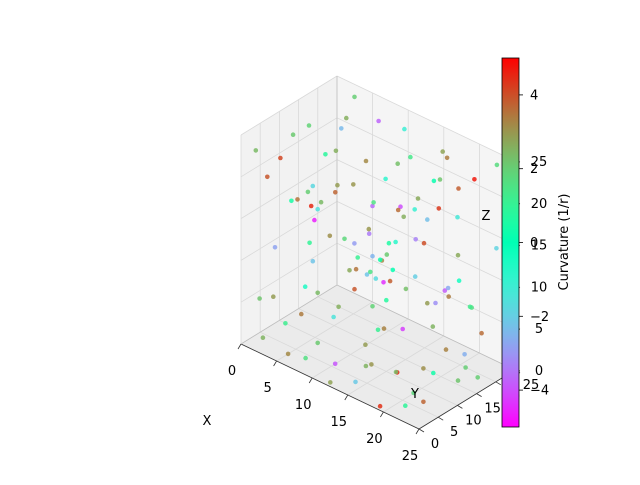 This screenshot has width=640, height=485. What do you see at coordinates (454, 432) in the screenshot?
I see `y-tick-label: 5` at bounding box center [454, 432].